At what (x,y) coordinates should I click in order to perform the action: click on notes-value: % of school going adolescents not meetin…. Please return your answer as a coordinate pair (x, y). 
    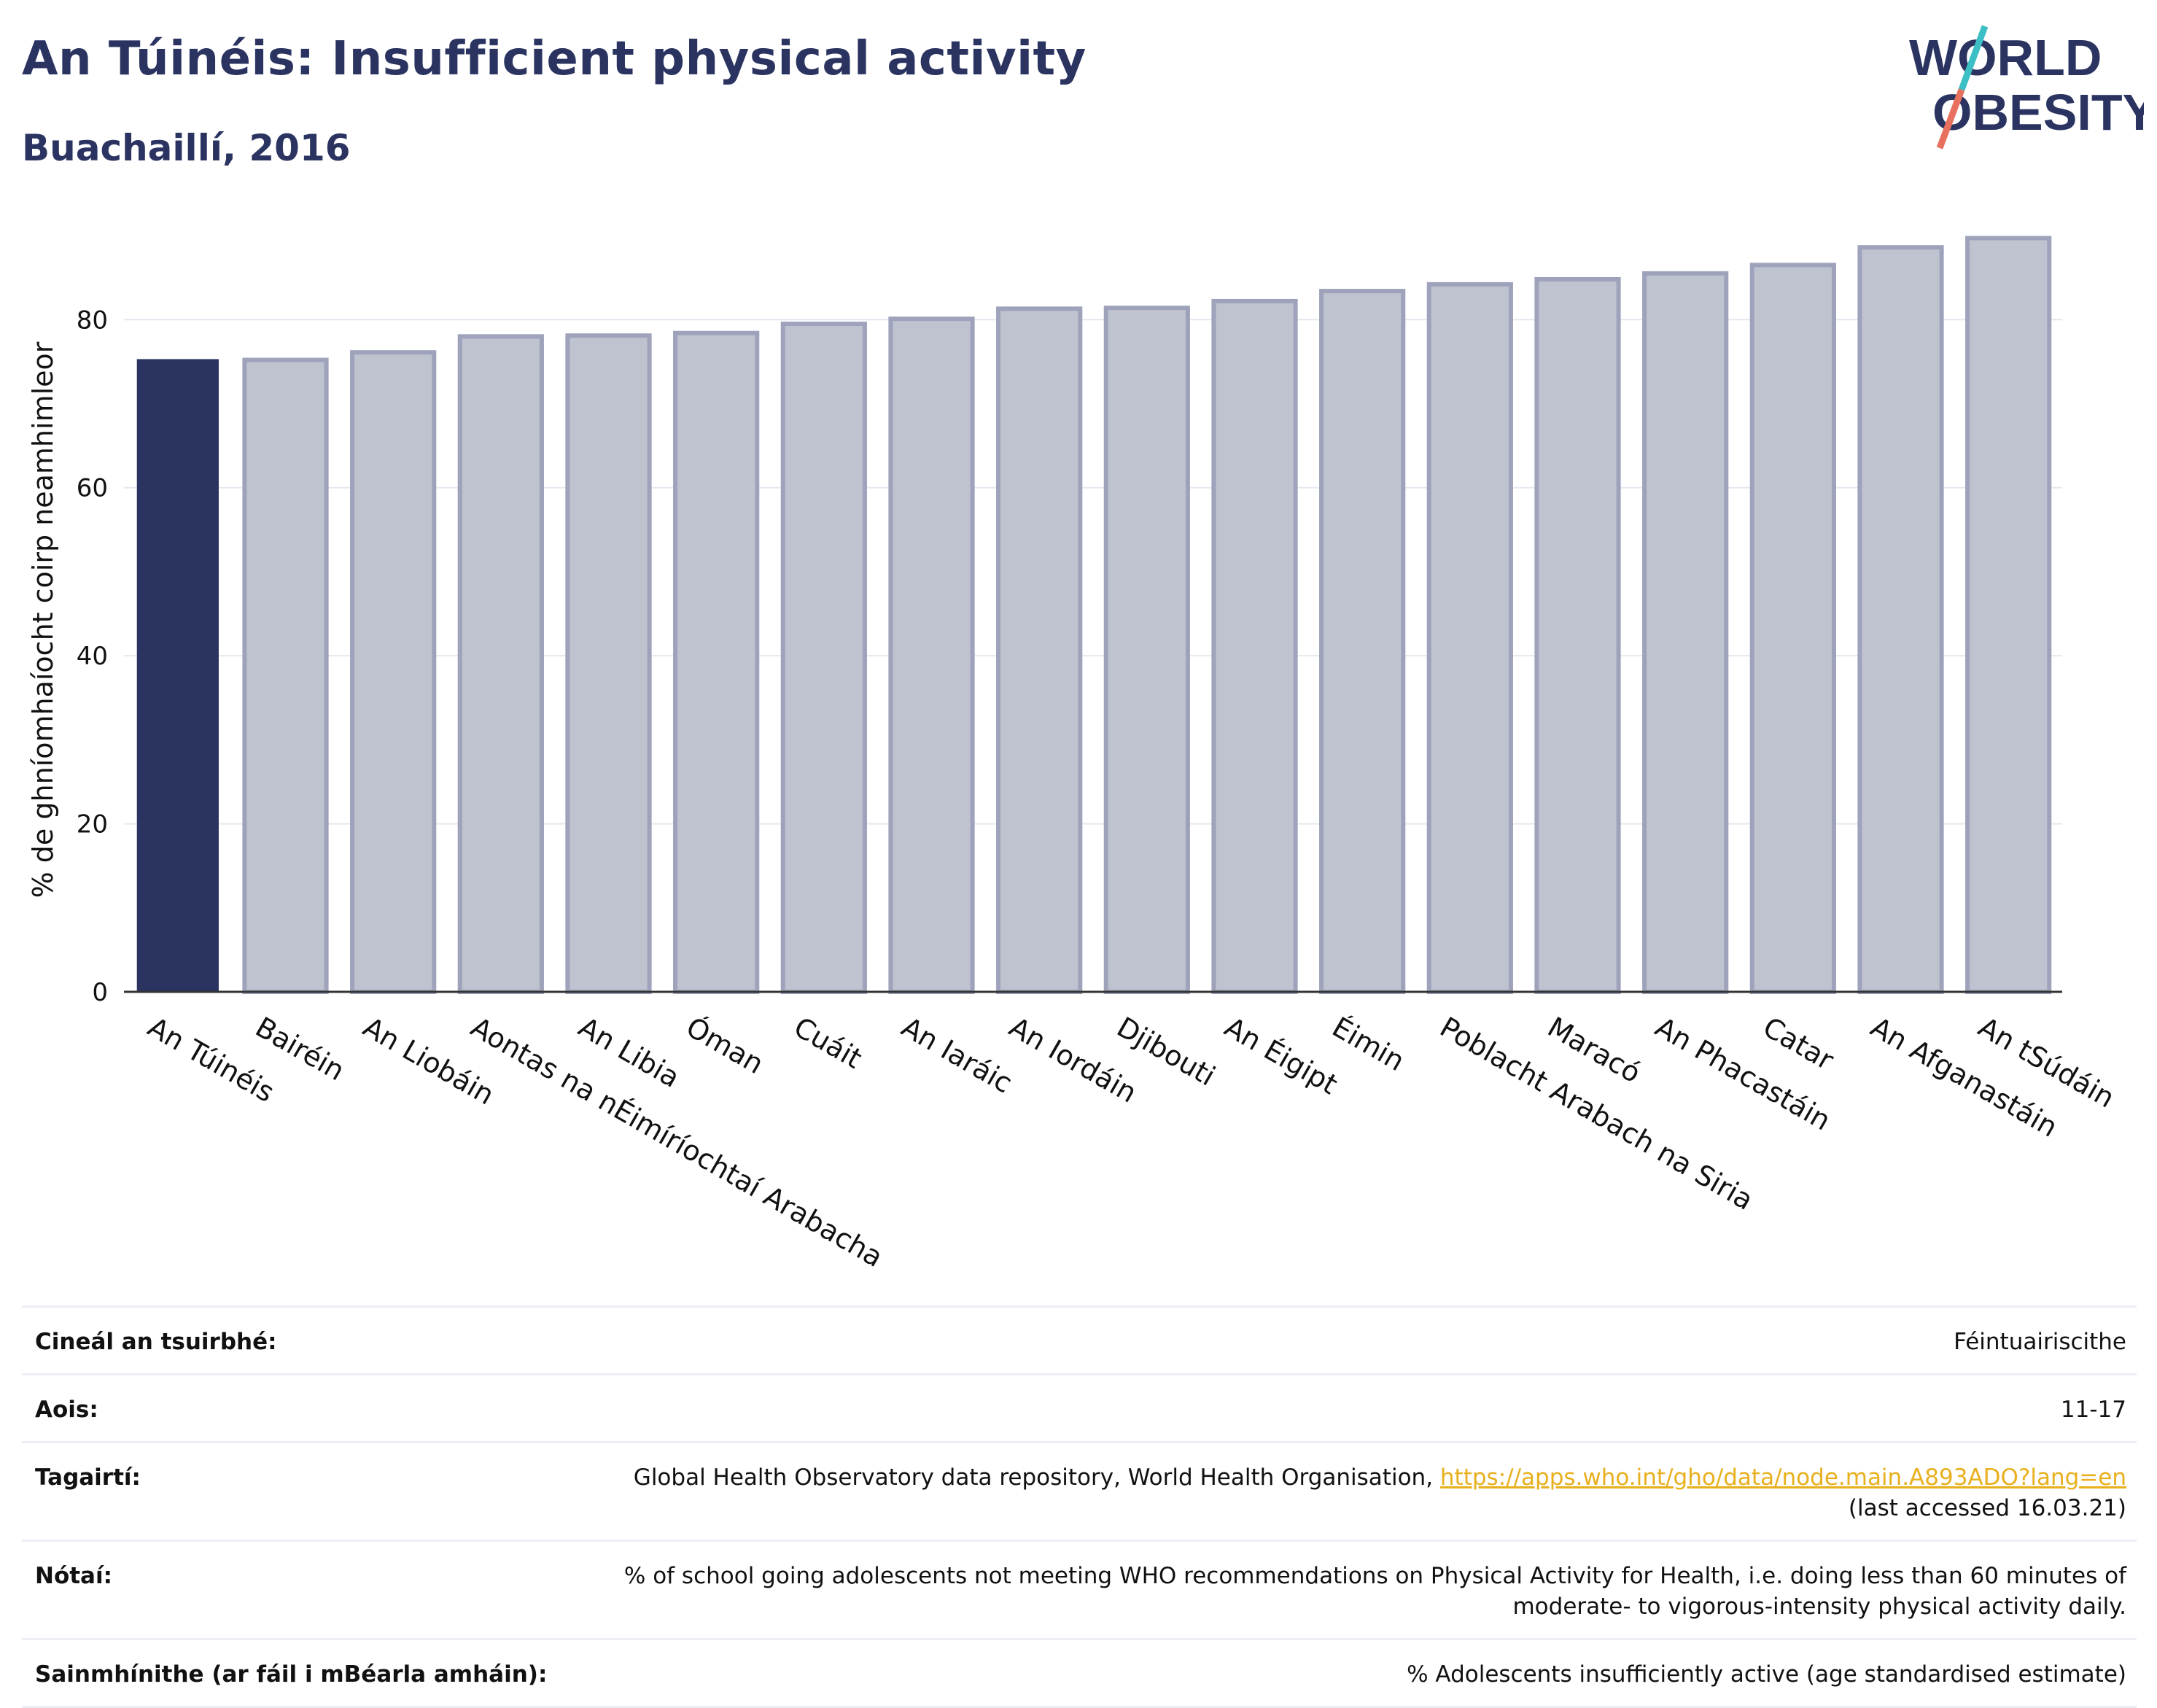
    Looking at the image, I should click on (1380, 1592).